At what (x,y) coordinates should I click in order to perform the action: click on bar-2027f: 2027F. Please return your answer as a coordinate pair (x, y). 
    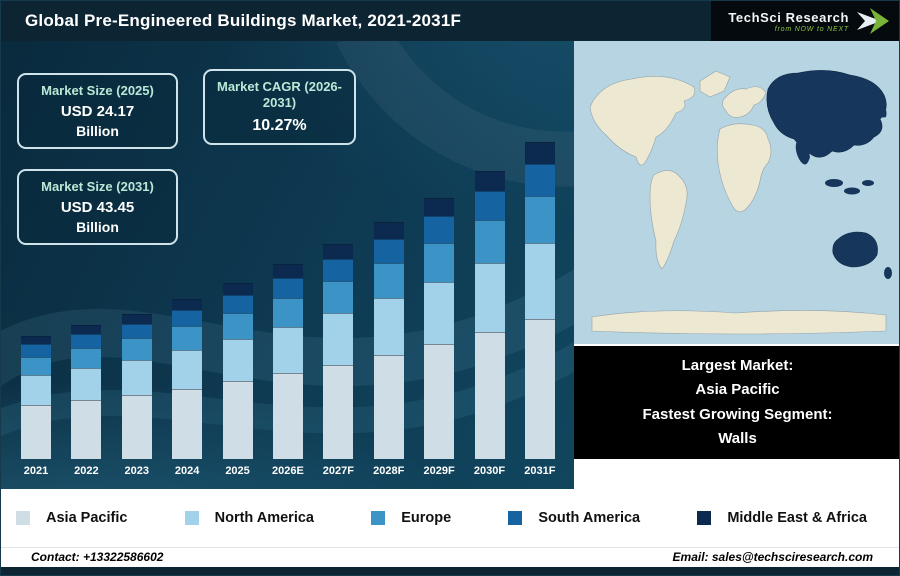
    Looking at the image, I should click on (338, 361).